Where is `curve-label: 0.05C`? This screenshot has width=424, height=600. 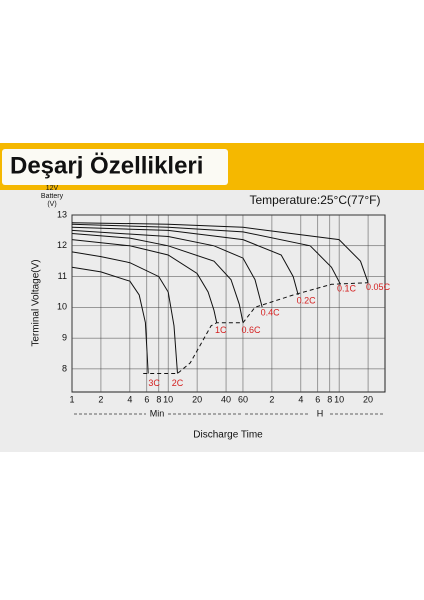
curve-label: 0.05C is located at coordinates (378, 287).